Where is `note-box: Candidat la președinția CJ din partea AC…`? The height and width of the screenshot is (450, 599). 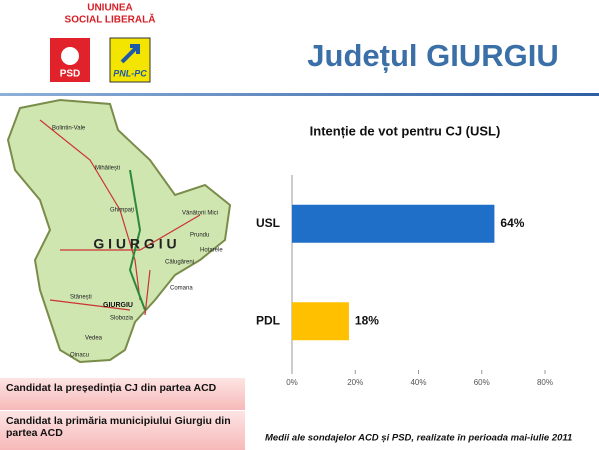 note-box: Candidat la președinția CJ din partea AC… is located at coordinates (122, 394).